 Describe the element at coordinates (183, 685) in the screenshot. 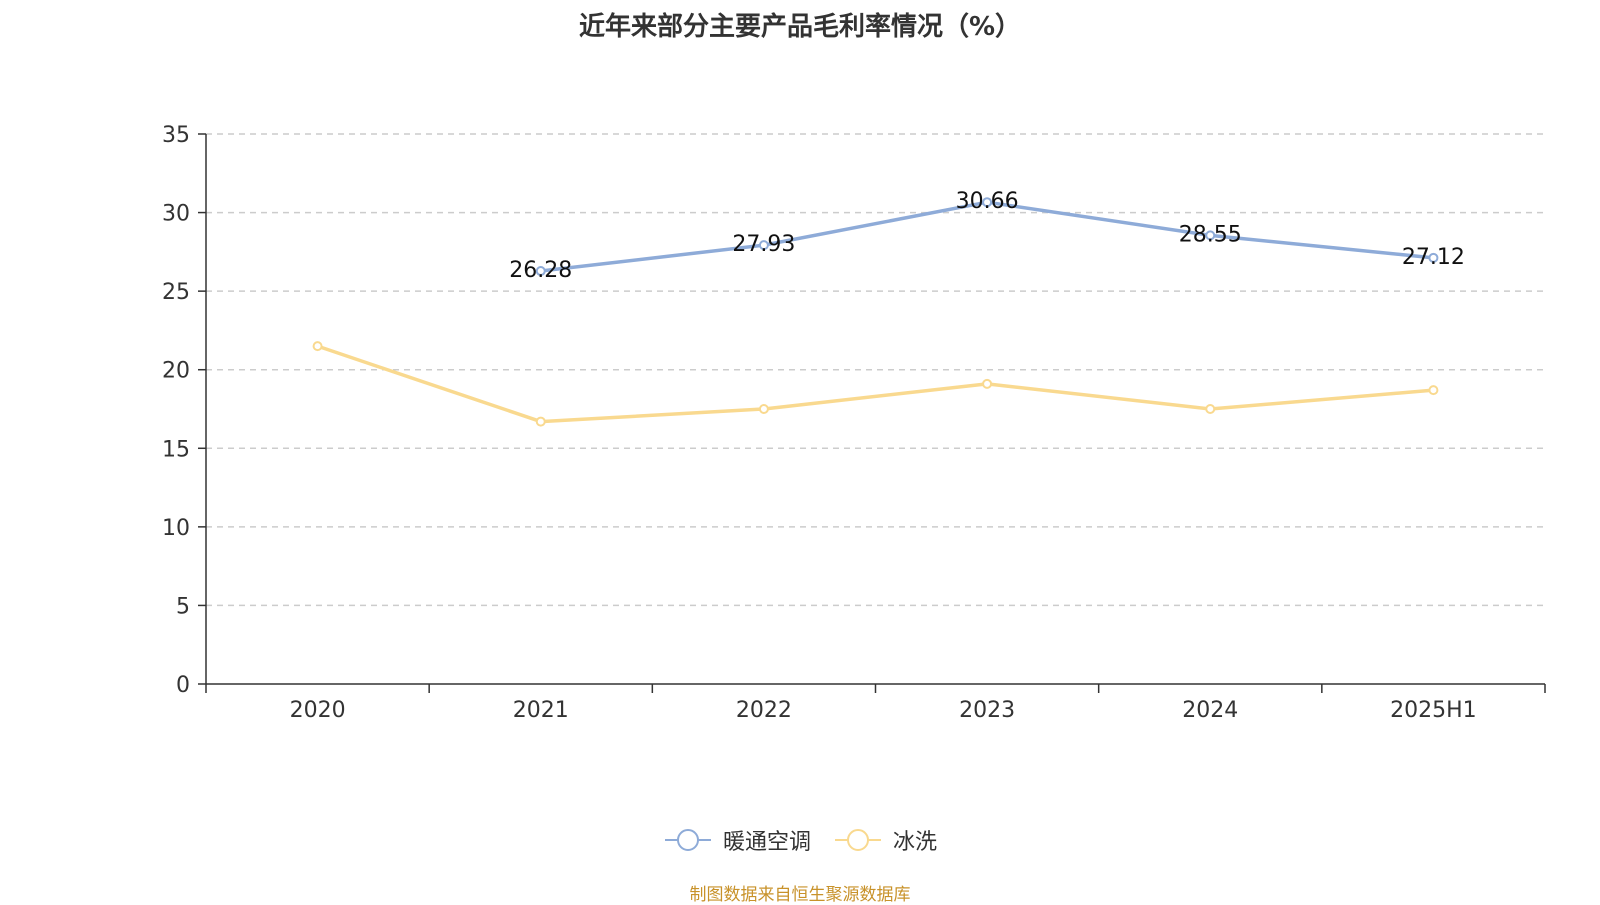

I see `y-tick-label: 0` at that location.